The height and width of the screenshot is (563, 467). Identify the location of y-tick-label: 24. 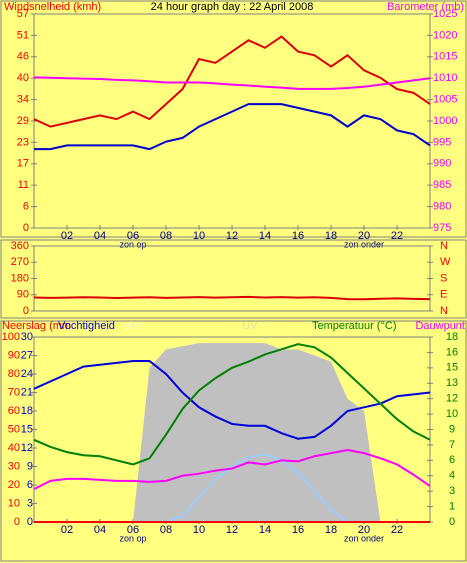
(27, 374).